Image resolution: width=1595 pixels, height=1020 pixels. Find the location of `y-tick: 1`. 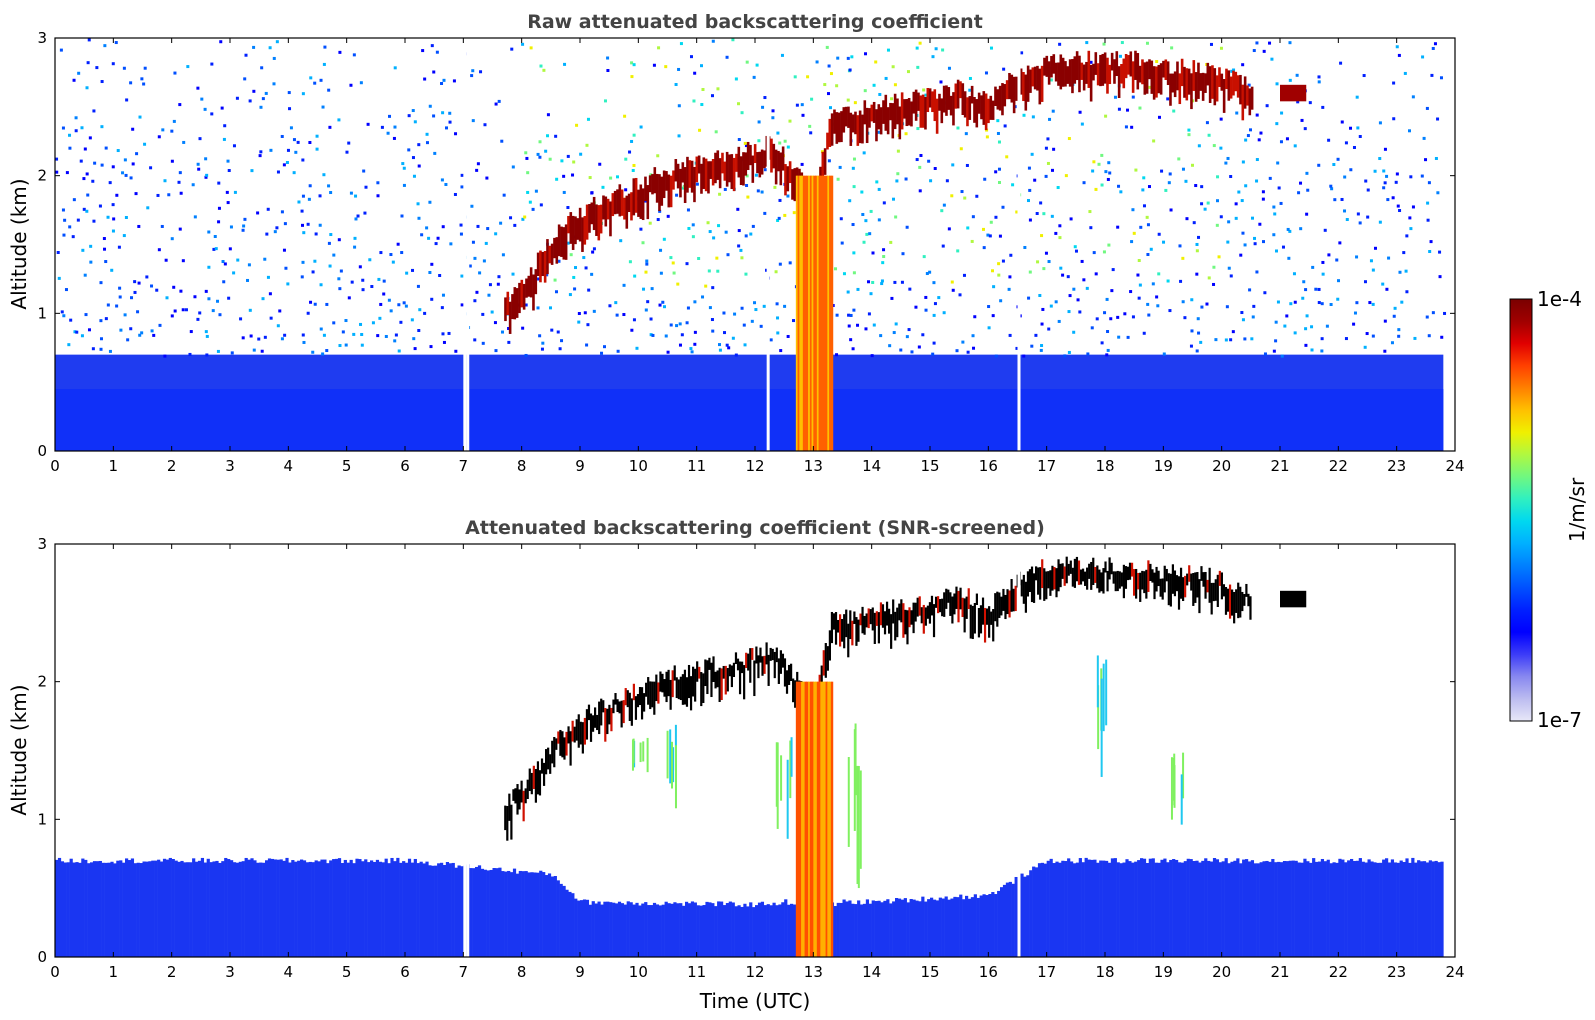

y-tick: 1 is located at coordinates (746, 819).